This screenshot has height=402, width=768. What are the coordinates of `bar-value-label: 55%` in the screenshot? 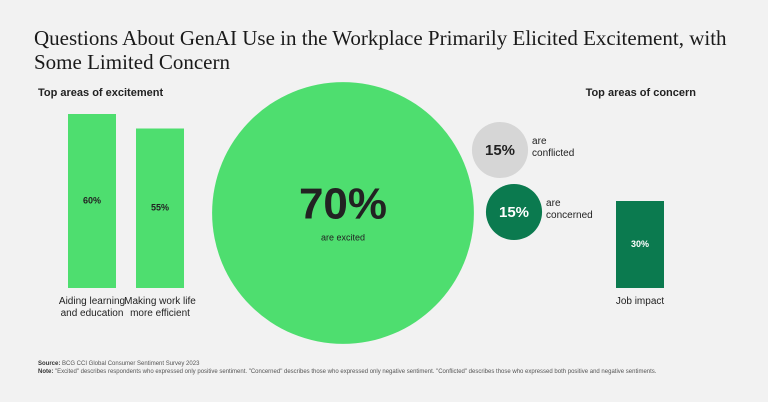 It's located at (160, 208).